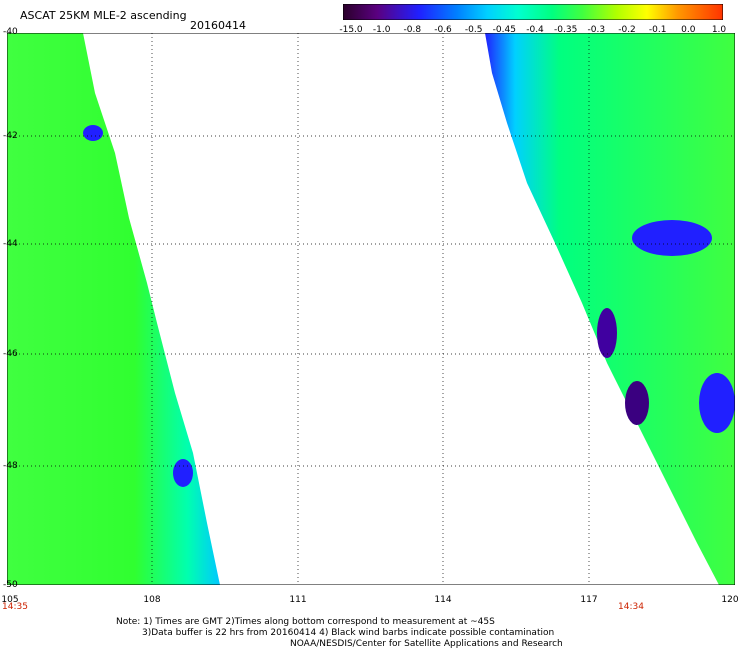 This screenshot has height=650, width=740. Describe the element at coordinates (218, 25) in the screenshot. I see `map-date: 20160414` at that location.